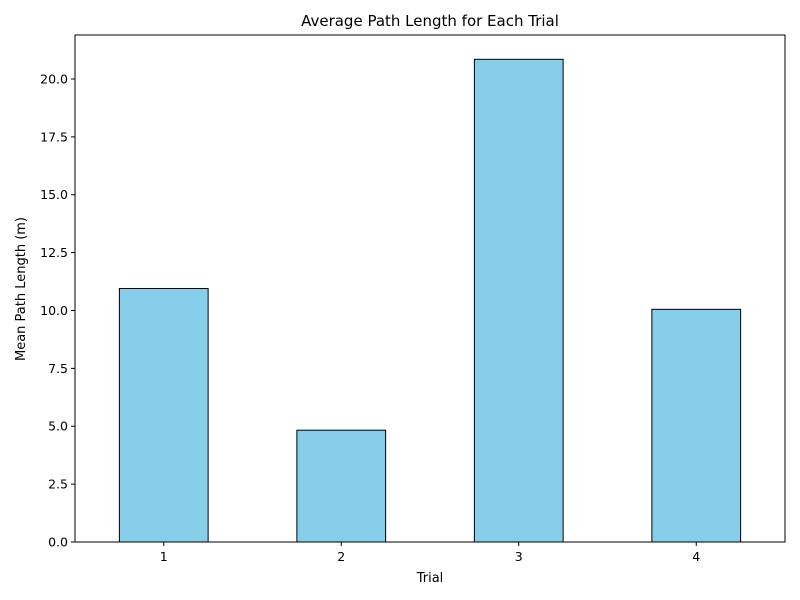 The height and width of the screenshot is (600, 800). What do you see at coordinates (58, 542) in the screenshot?
I see `y-tick-label: 0.0` at bounding box center [58, 542].